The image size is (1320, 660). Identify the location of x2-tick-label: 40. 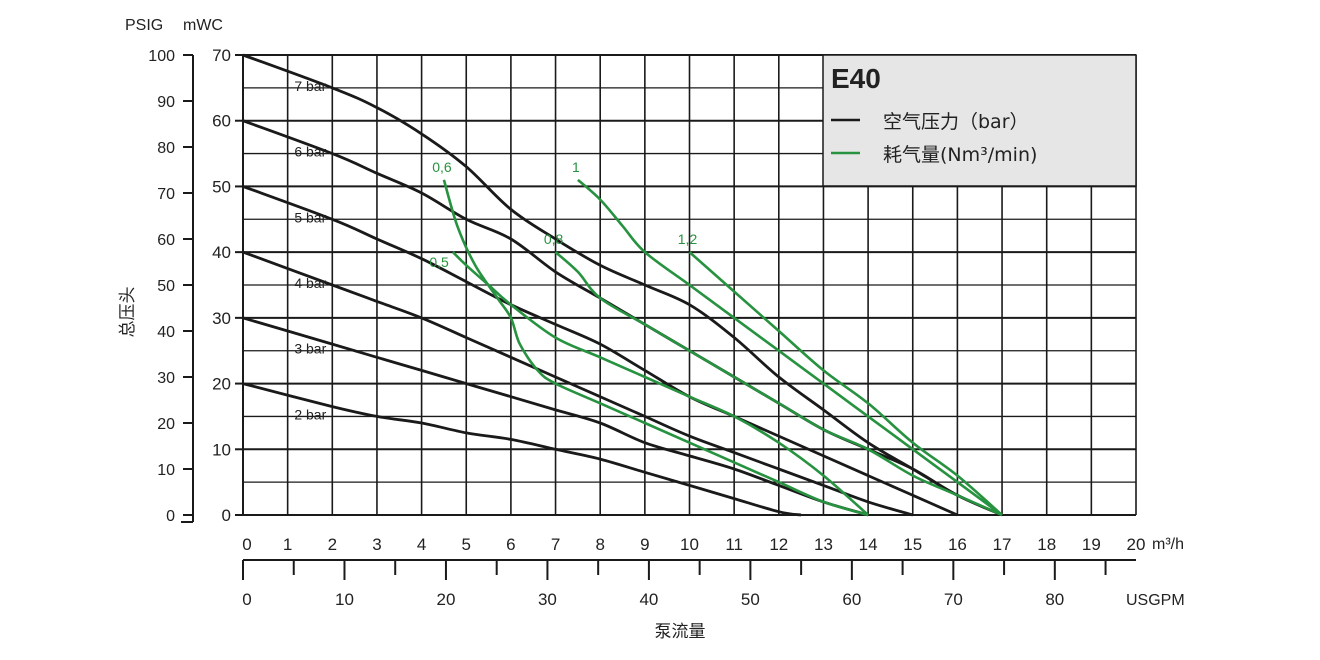
(648, 599).